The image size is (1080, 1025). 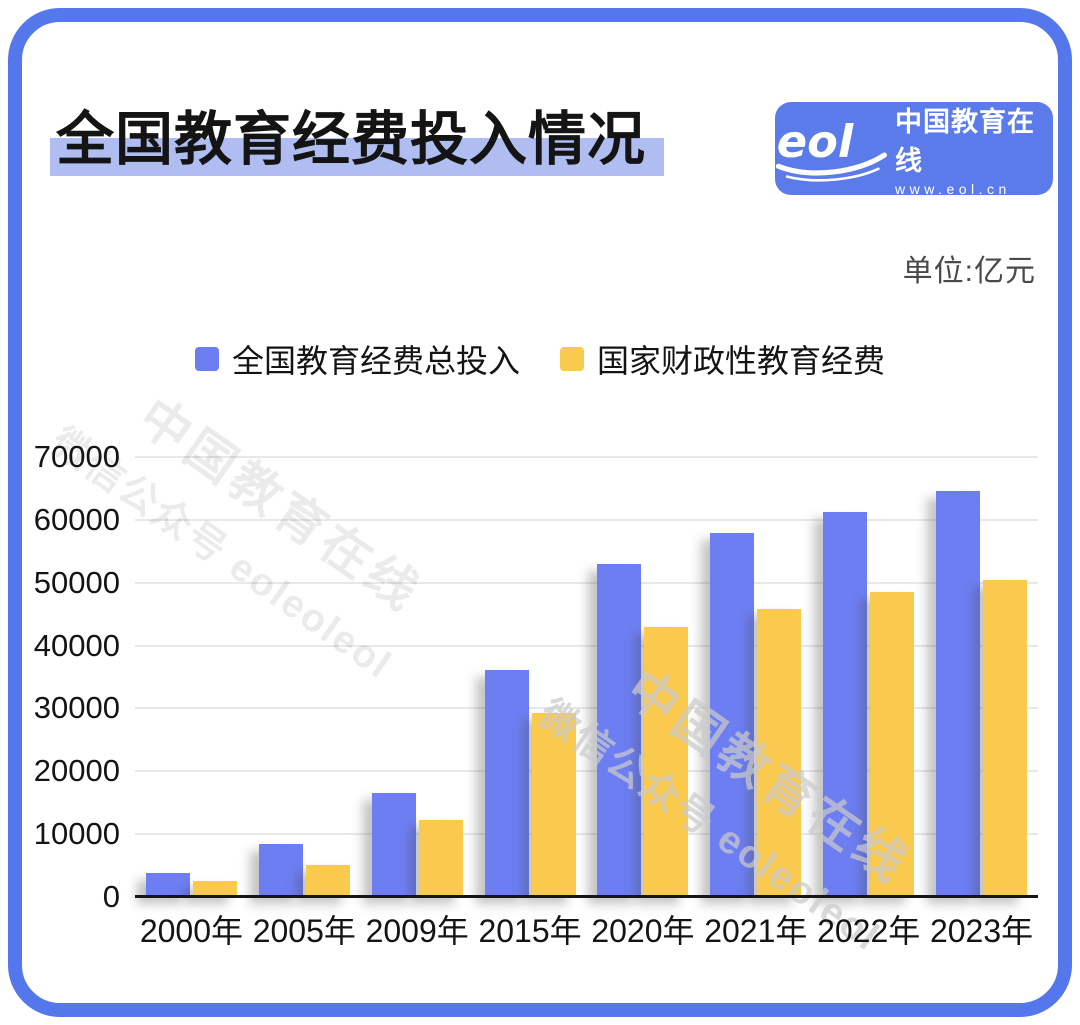 What do you see at coordinates (60, 676) in the screenshot?
I see `y-axis-labels: 0 10000 20000 30000 40000 50000 60000 70000` at bounding box center [60, 676].